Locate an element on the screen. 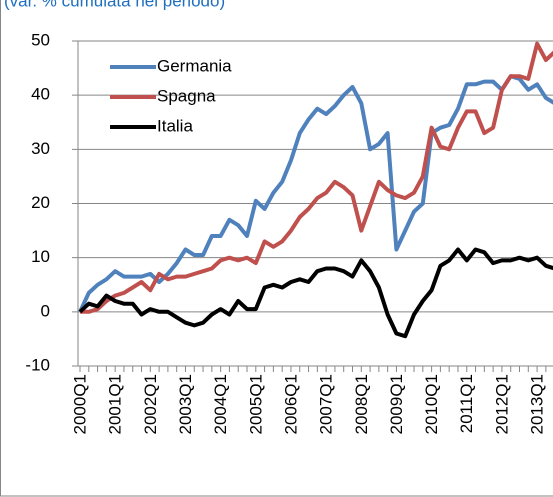 This screenshot has height=497, width=553. x-tick-label: 2012Q1 is located at coordinates (501, 404).